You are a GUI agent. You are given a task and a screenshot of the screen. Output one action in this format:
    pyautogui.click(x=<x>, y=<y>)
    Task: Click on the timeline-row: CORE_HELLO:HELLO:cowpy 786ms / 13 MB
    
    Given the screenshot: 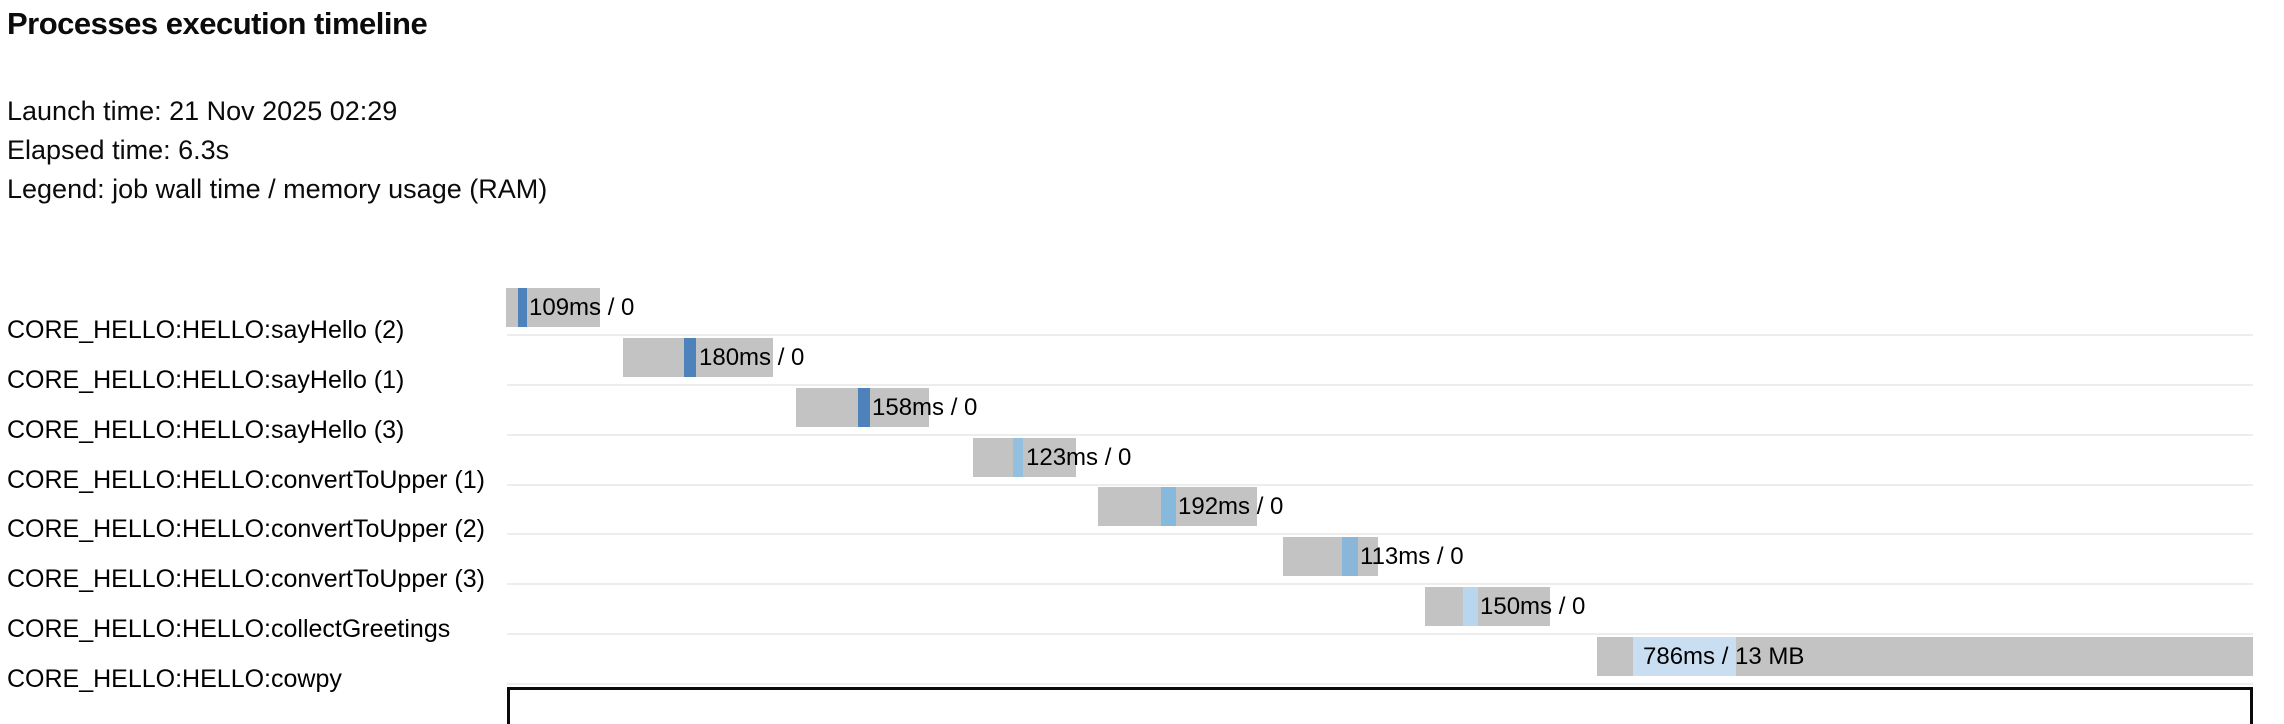 What is the action you would take?
    pyautogui.click(x=1142, y=665)
    